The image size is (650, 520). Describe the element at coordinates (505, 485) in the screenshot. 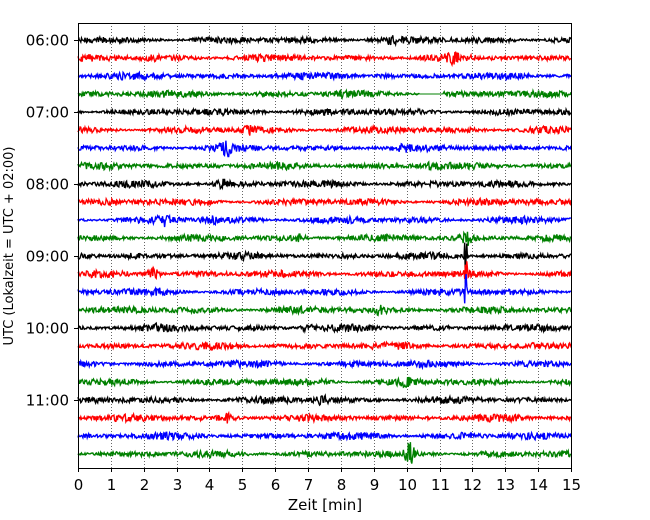

I see `x-tick-label: 13` at that location.